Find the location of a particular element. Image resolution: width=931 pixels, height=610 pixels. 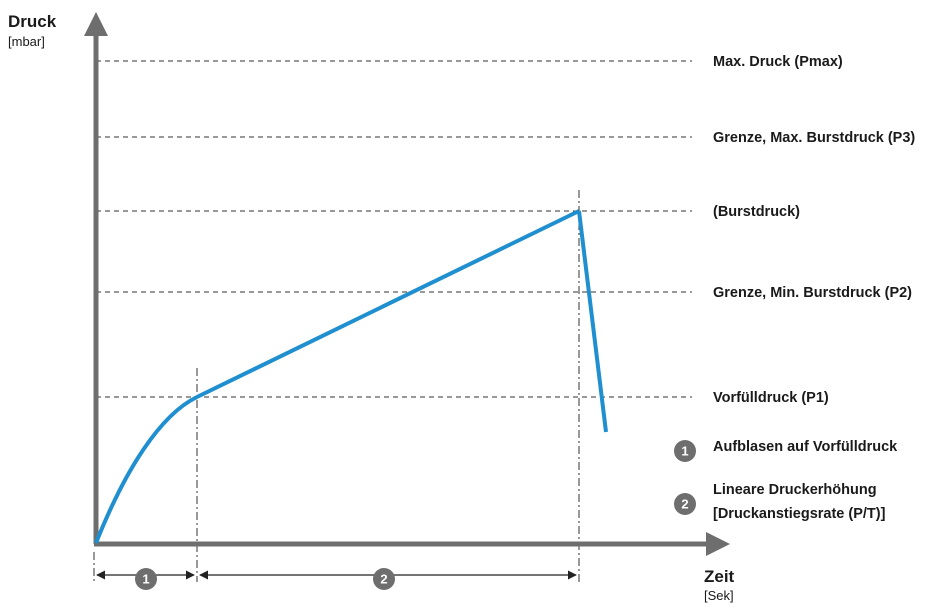

legend-item-1: 1 Aufblasen auf Vorfülldruck is located at coordinates (786, 450).